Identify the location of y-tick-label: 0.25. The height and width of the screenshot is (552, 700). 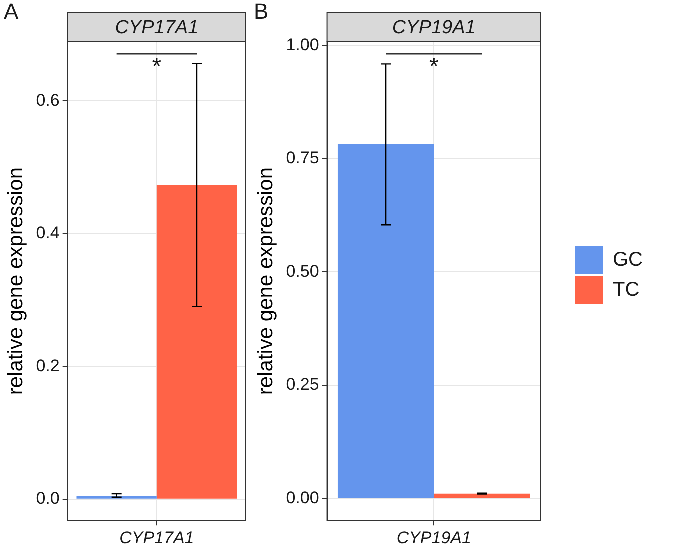
(303, 384).